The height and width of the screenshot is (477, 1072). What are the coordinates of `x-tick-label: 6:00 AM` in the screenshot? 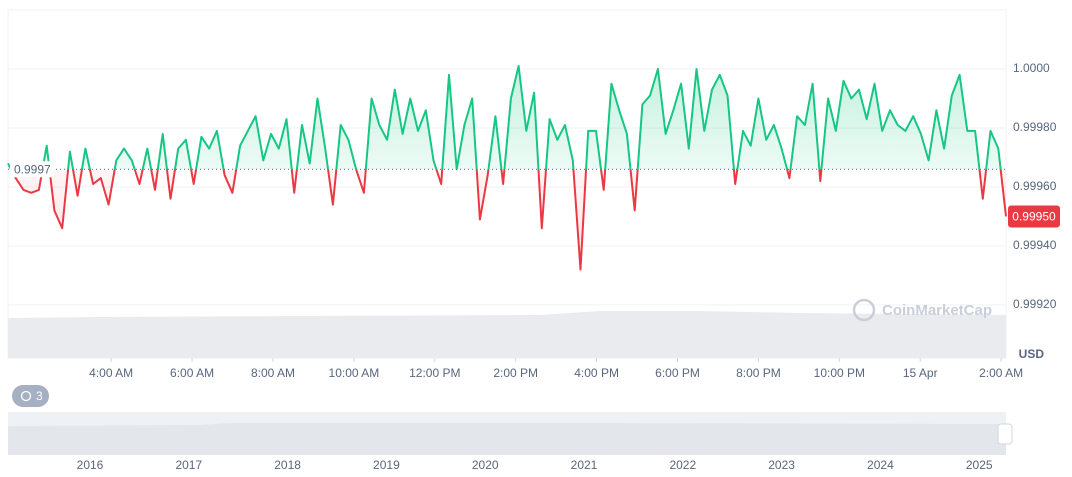 It's located at (192, 373).